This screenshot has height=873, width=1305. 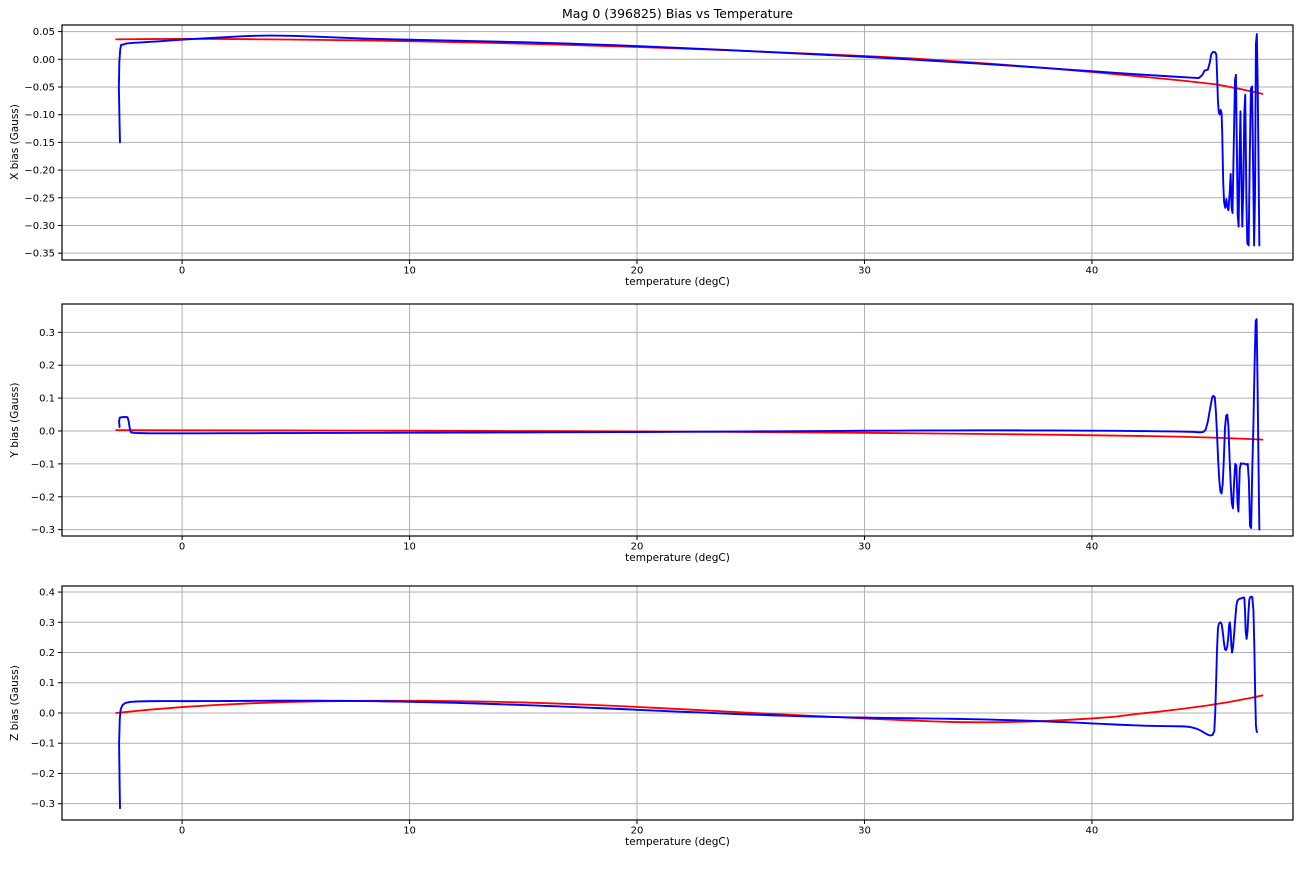 What do you see at coordinates (39, 115) in the screenshot?
I see `y-tick-label: −0.10` at bounding box center [39, 115].